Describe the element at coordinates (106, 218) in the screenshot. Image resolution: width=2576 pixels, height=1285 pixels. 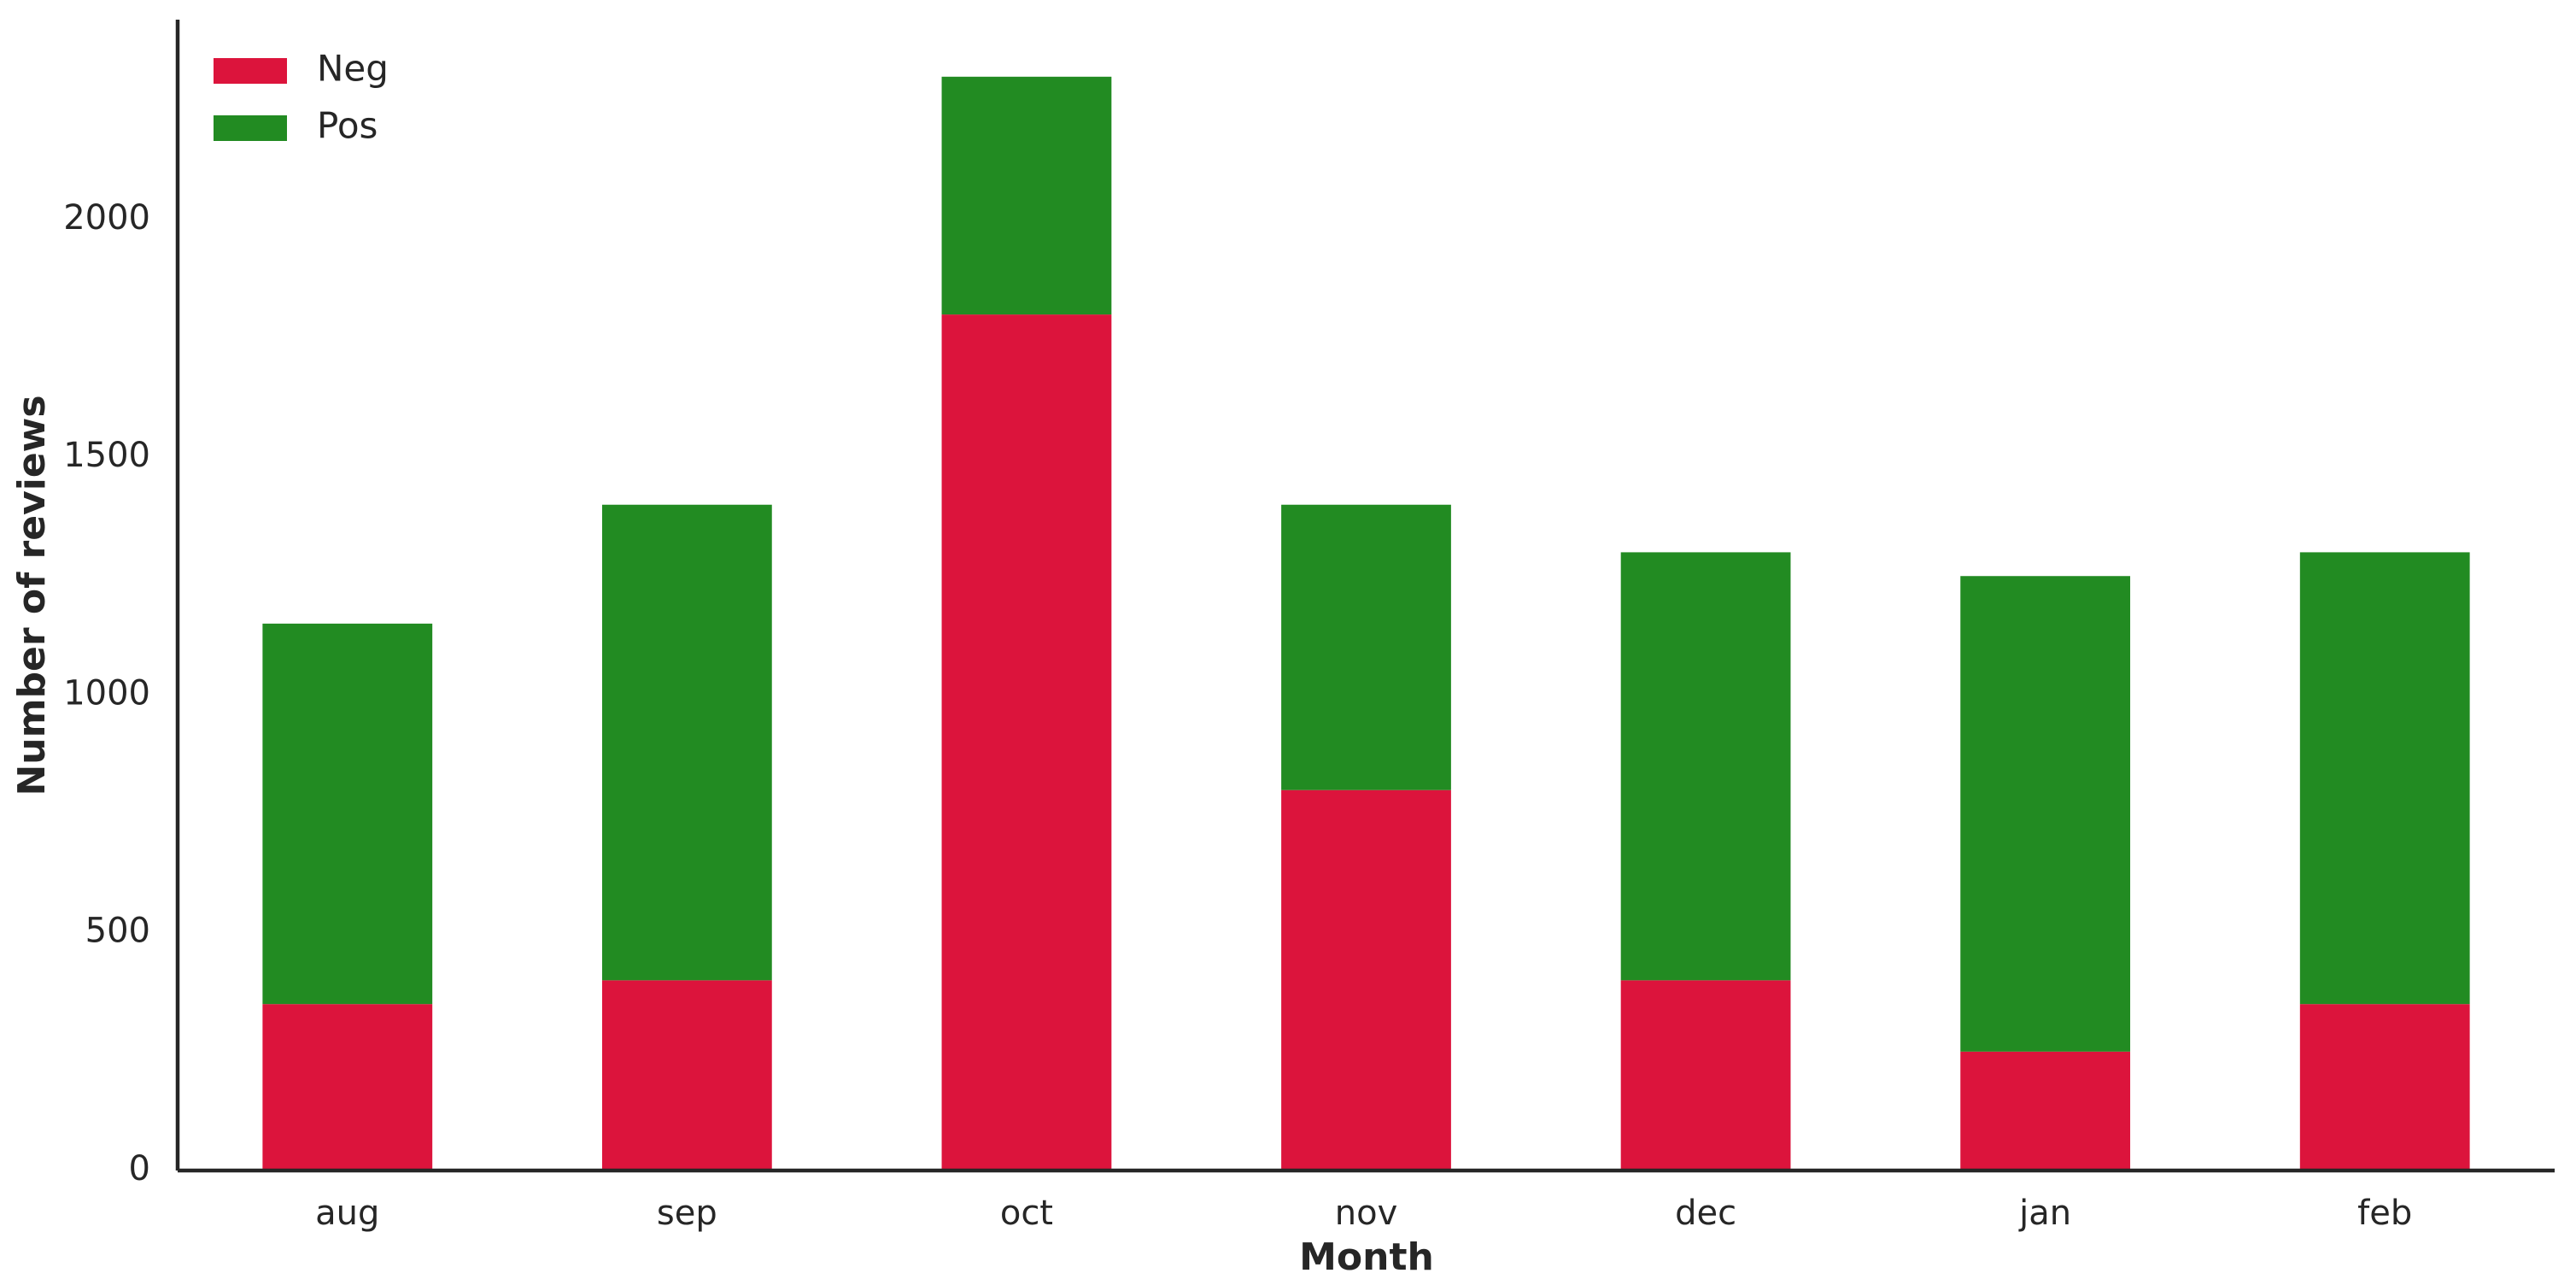
I see `y-tick-label: 2000` at that location.